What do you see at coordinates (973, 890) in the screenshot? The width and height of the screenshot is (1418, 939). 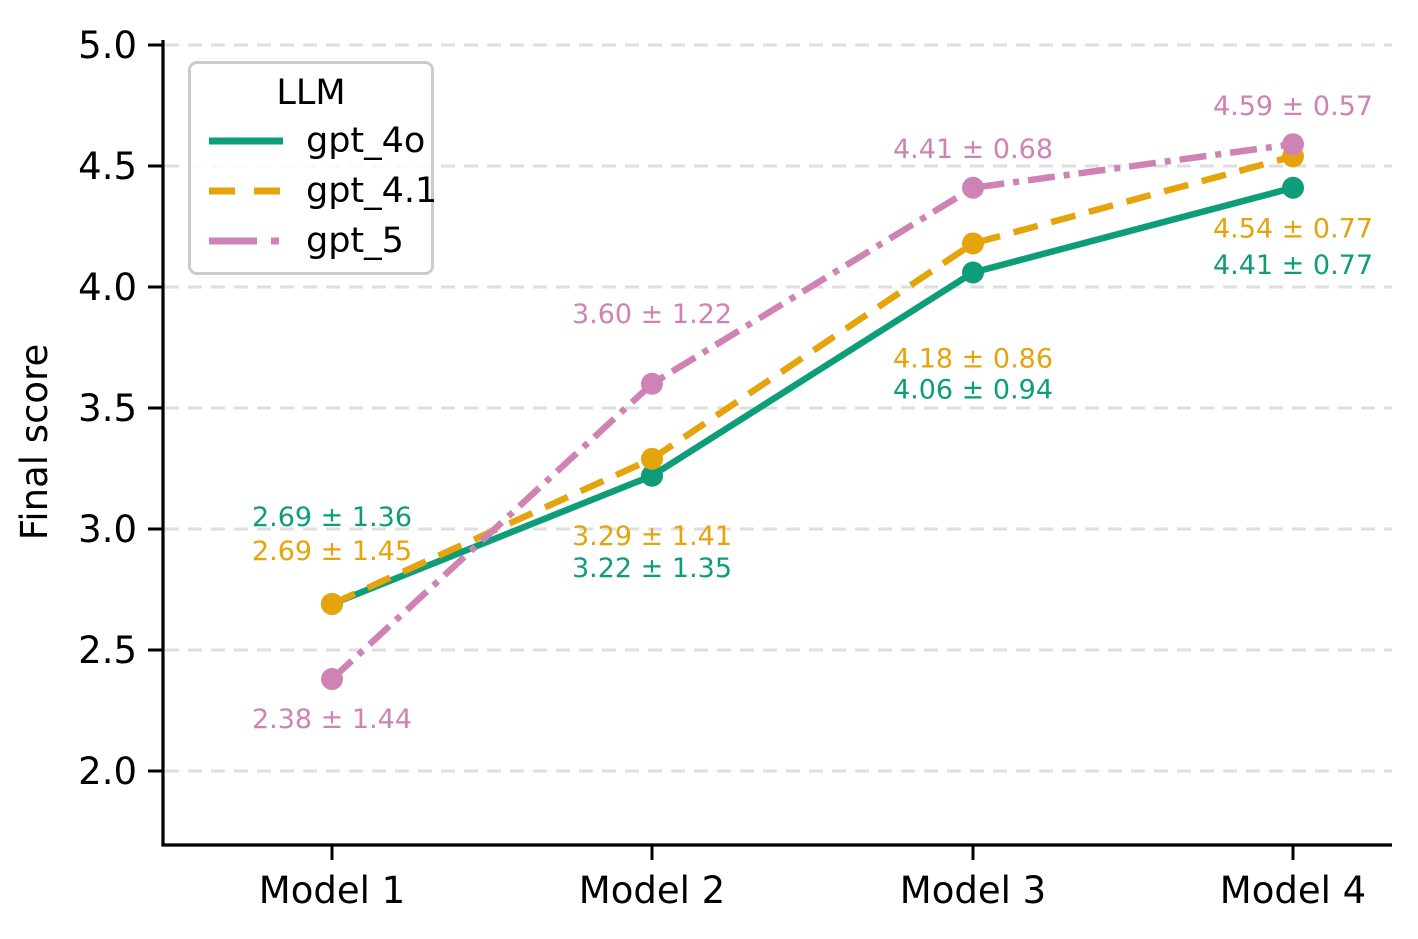 I see `x-tick-label: Model 3` at bounding box center [973, 890].